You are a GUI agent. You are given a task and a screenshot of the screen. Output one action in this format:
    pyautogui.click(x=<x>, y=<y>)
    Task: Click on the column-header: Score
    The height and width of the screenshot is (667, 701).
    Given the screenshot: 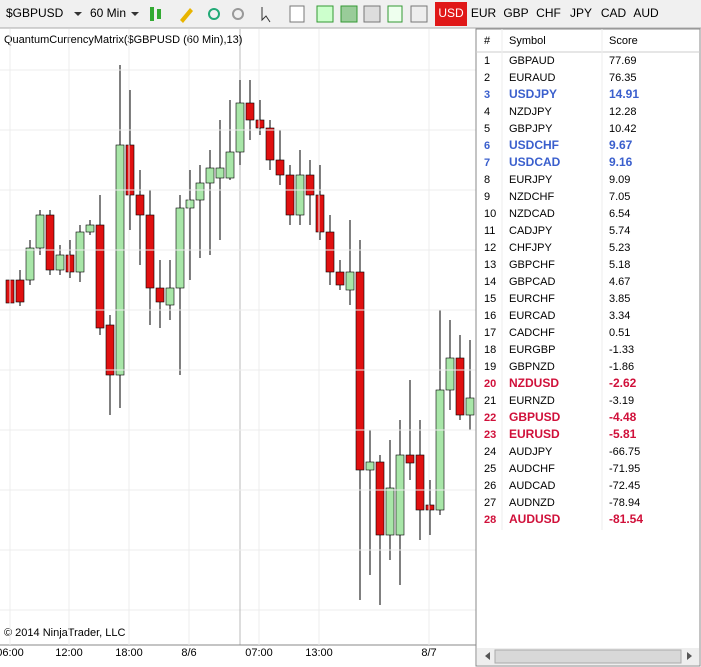 What is the action you would take?
    pyautogui.click(x=623, y=41)
    